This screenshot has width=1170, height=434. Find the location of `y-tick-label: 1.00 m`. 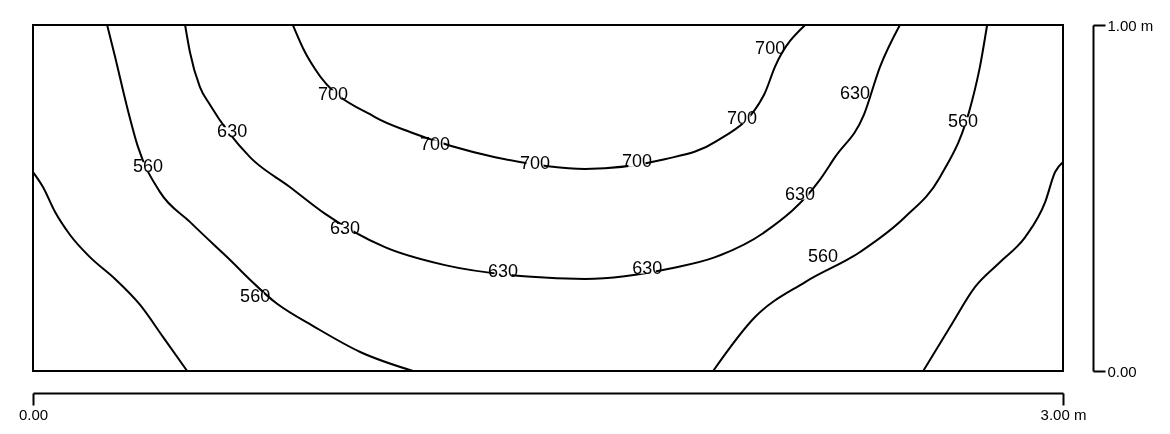

y-tick-label: 1.00 m is located at coordinates (1130, 25).